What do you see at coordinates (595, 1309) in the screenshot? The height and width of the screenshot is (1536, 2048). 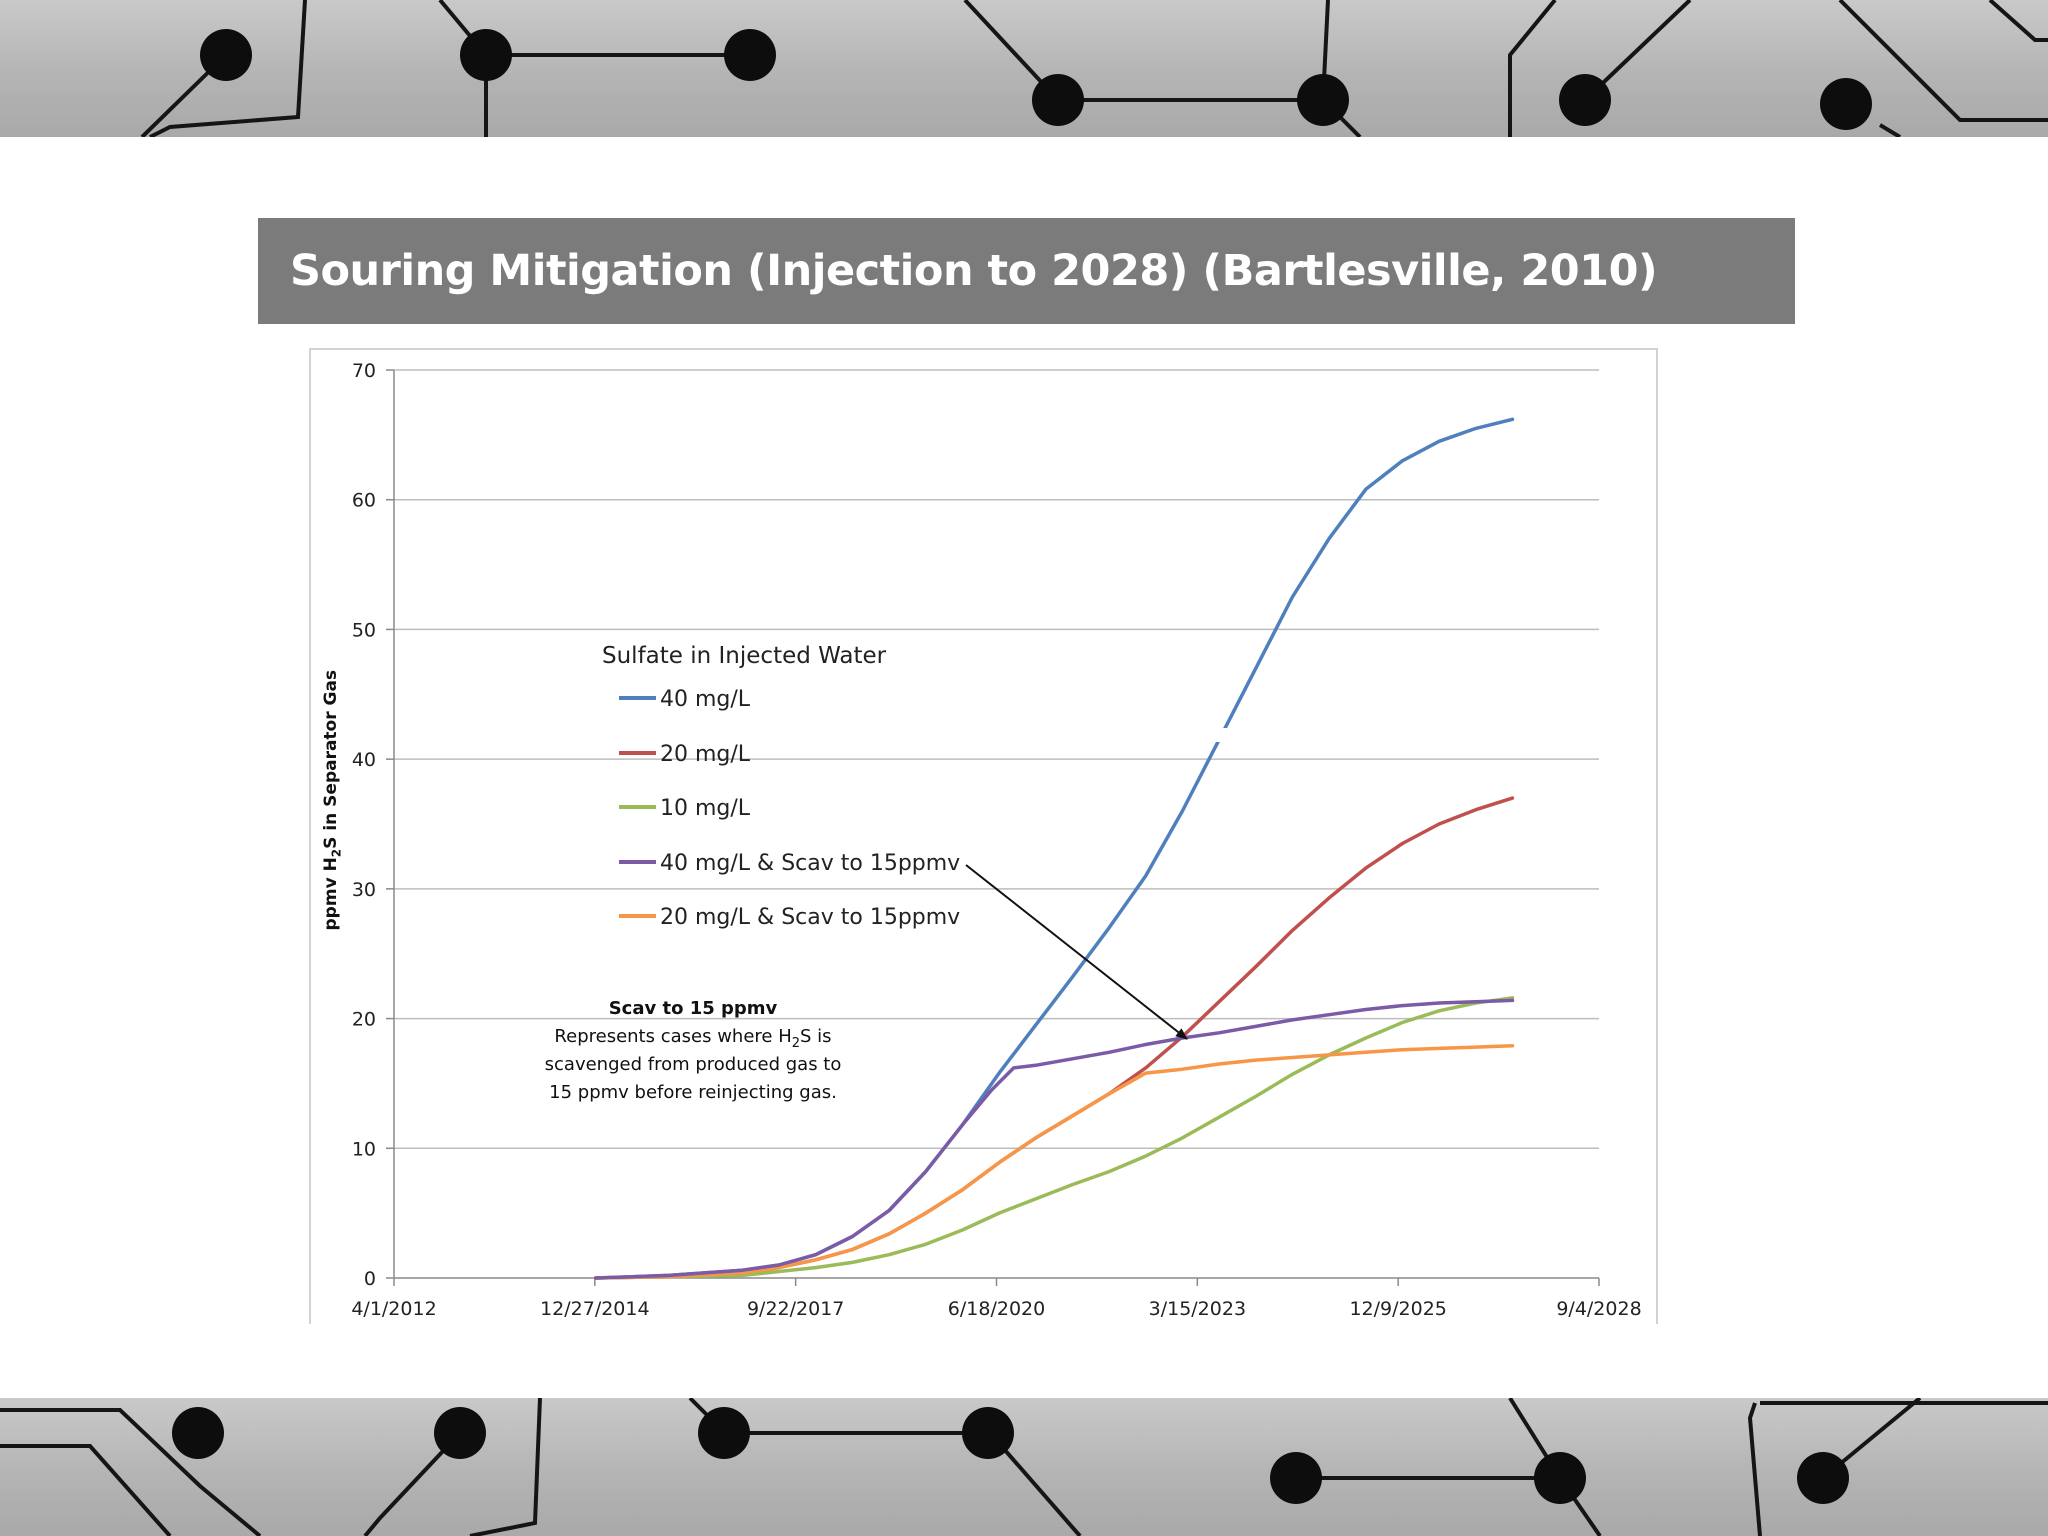 I see `x-tick-label: 12/27/2014` at bounding box center [595, 1309].